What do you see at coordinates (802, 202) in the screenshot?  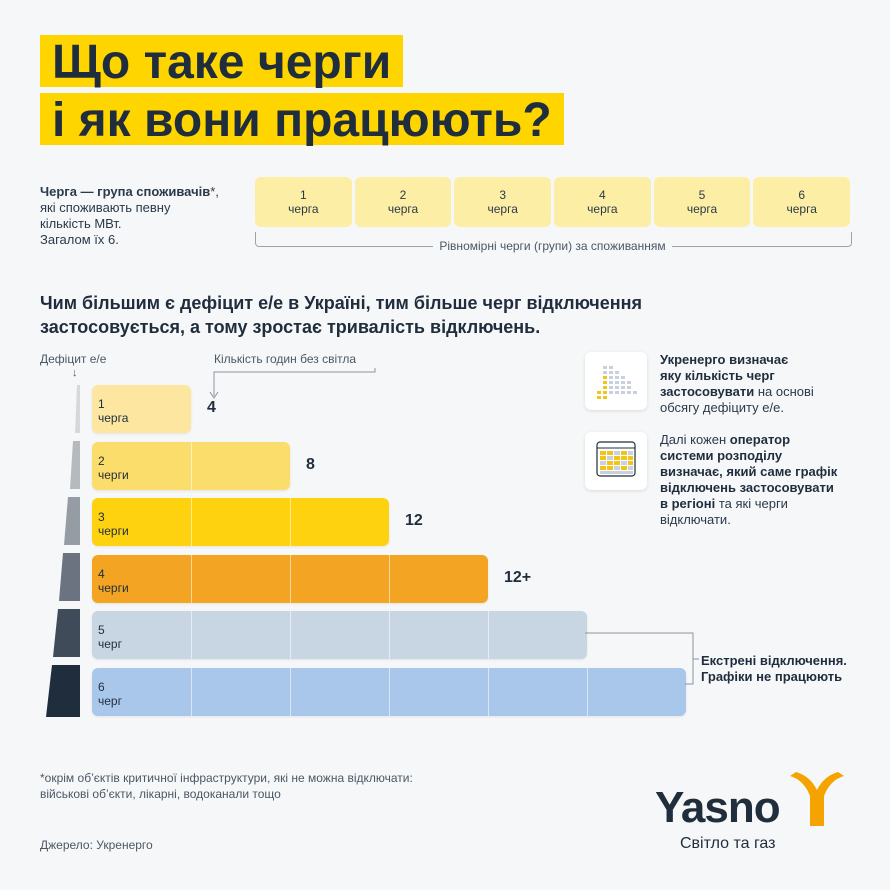 I see `queue-cell-6: 6 черга` at bounding box center [802, 202].